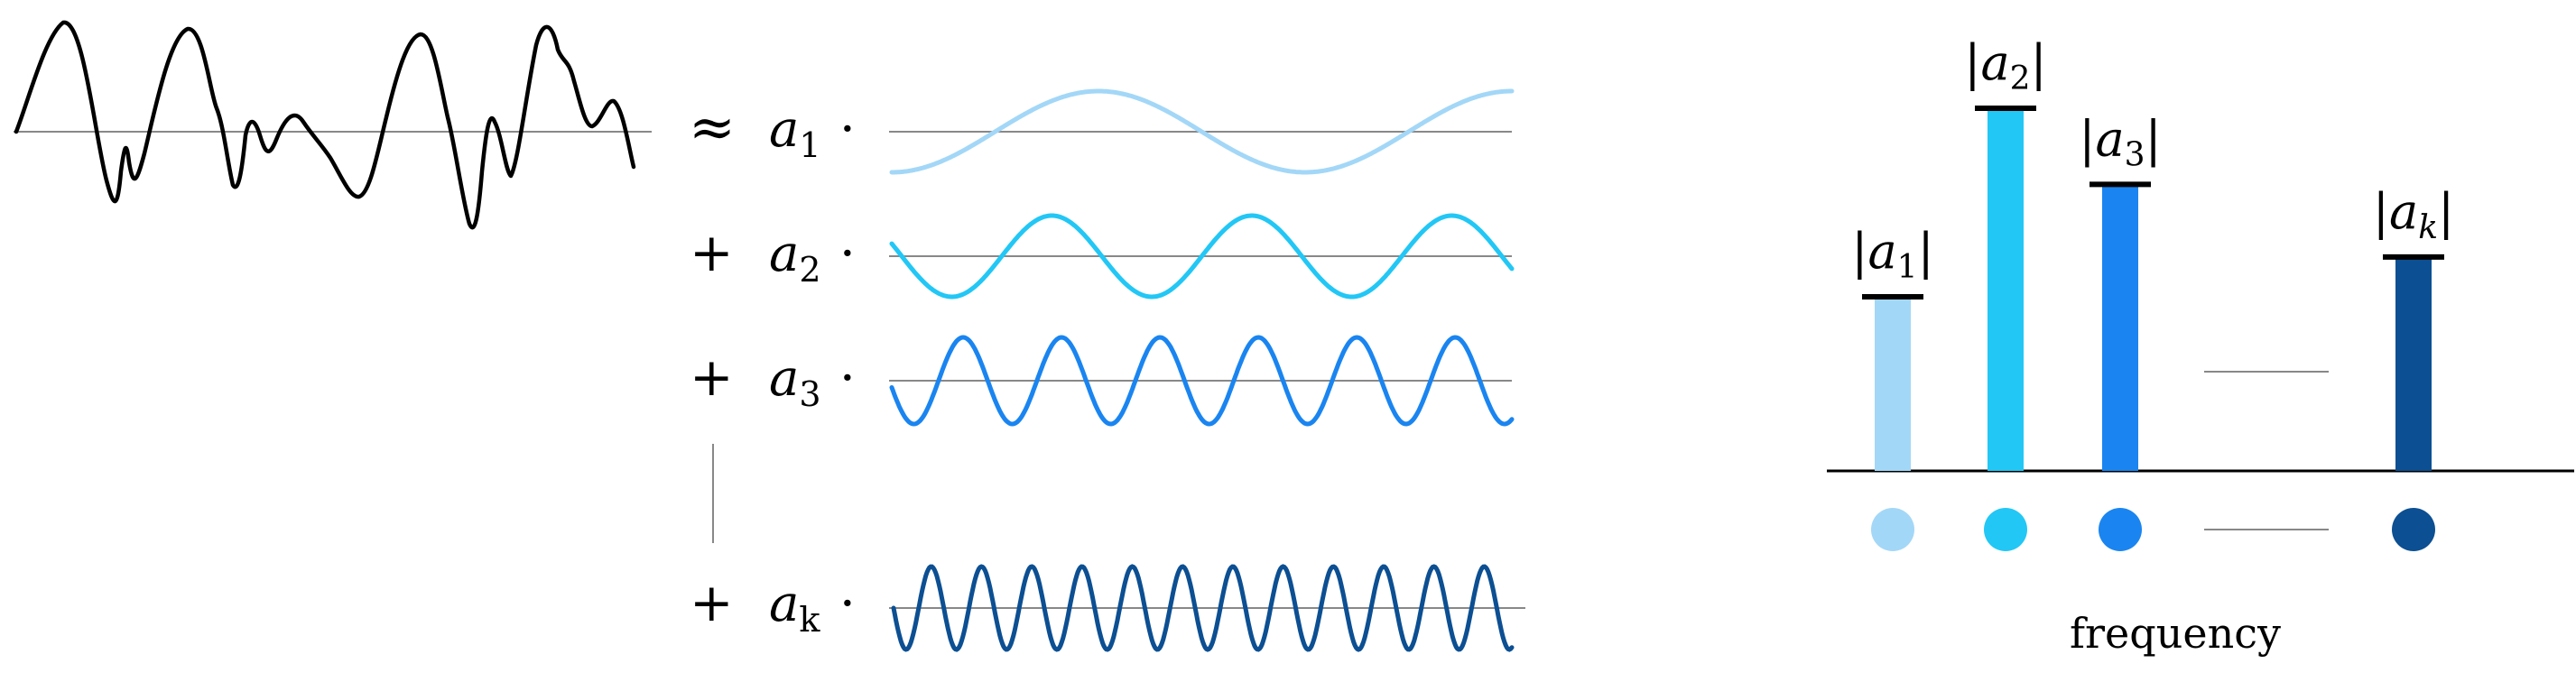  Describe the element at coordinates (712, 127) in the screenshot. I see `approx-symbol: ≈` at that location.